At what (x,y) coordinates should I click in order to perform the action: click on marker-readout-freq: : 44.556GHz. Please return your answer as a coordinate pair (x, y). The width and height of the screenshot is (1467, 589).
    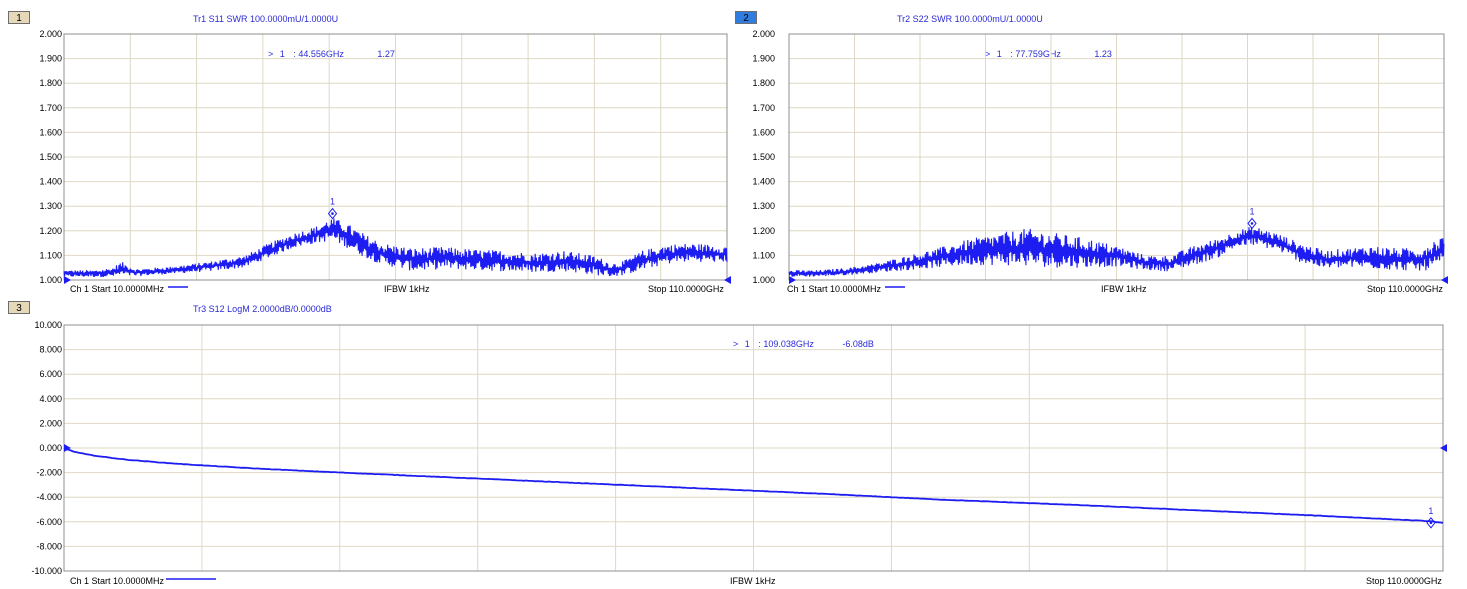
    Looking at the image, I should click on (318, 54).